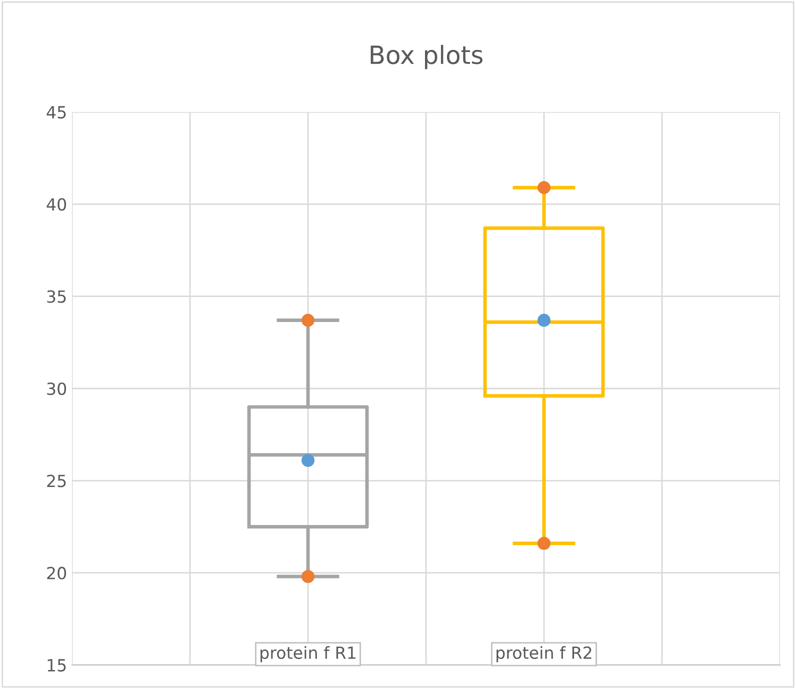 The image size is (796, 689). I want to click on y-tick-label: 15, so click(57, 665).